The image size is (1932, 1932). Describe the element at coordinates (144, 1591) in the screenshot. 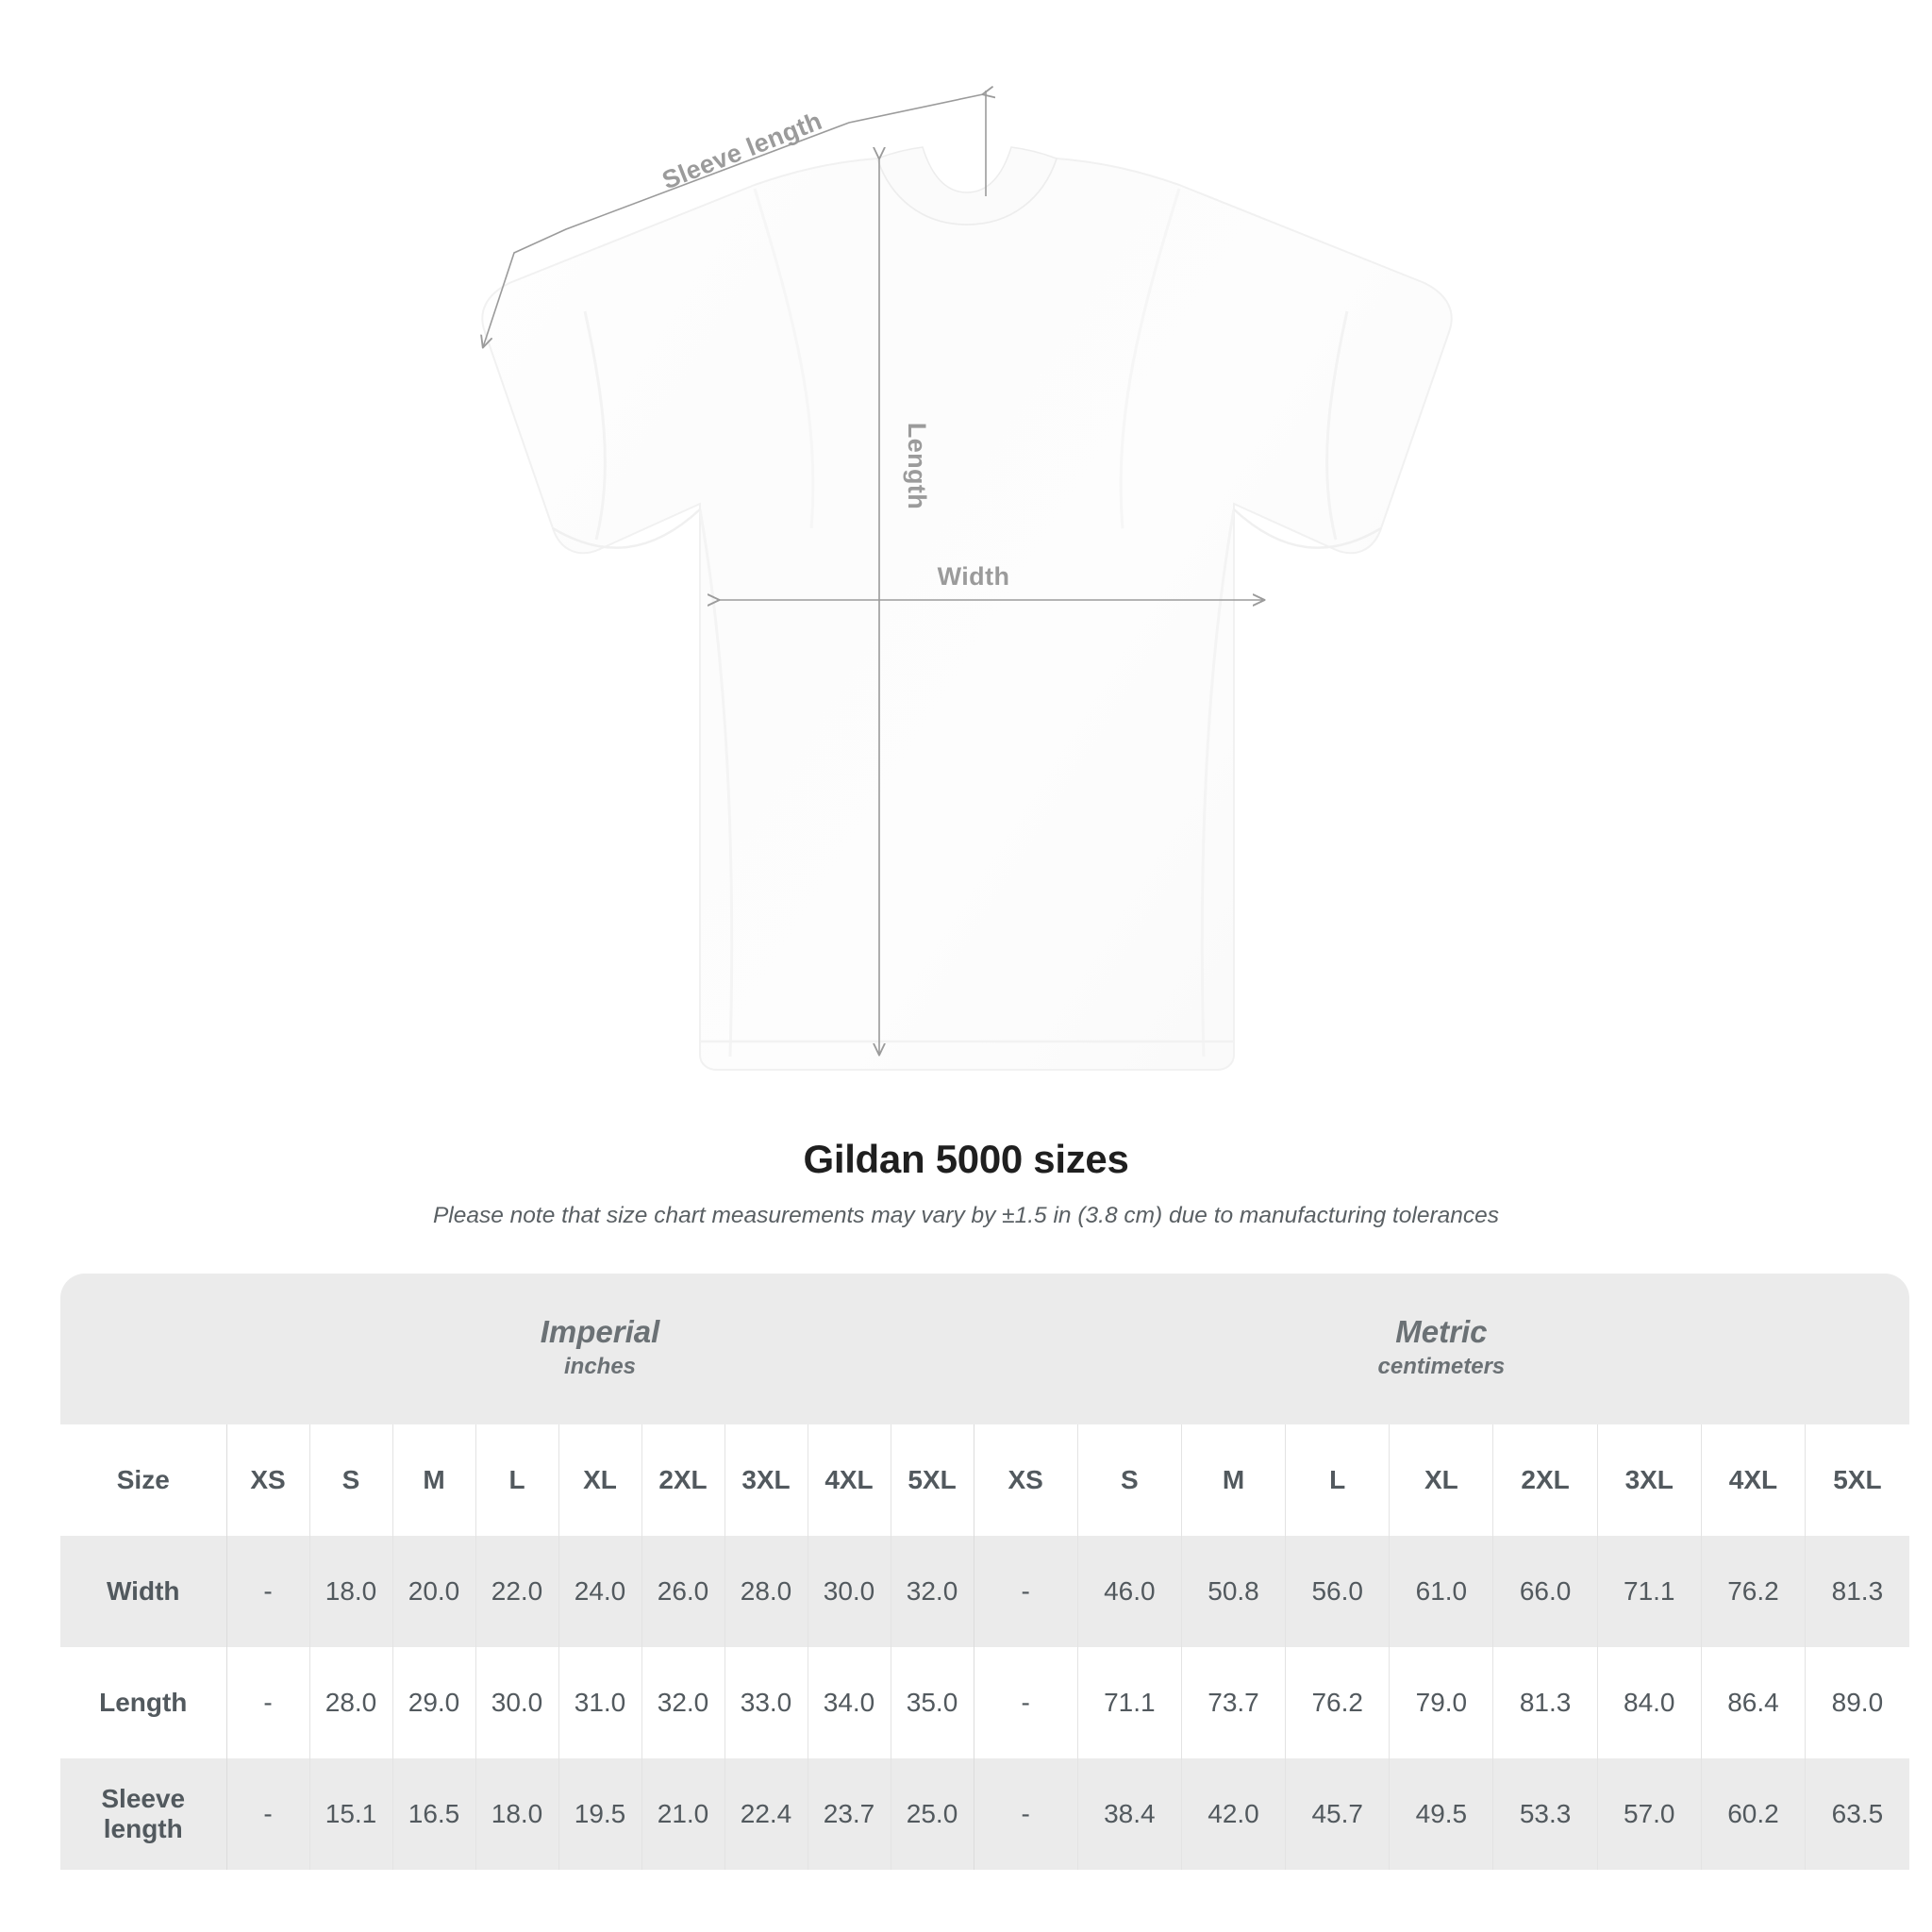

I see `row-label-width: Width` at that location.